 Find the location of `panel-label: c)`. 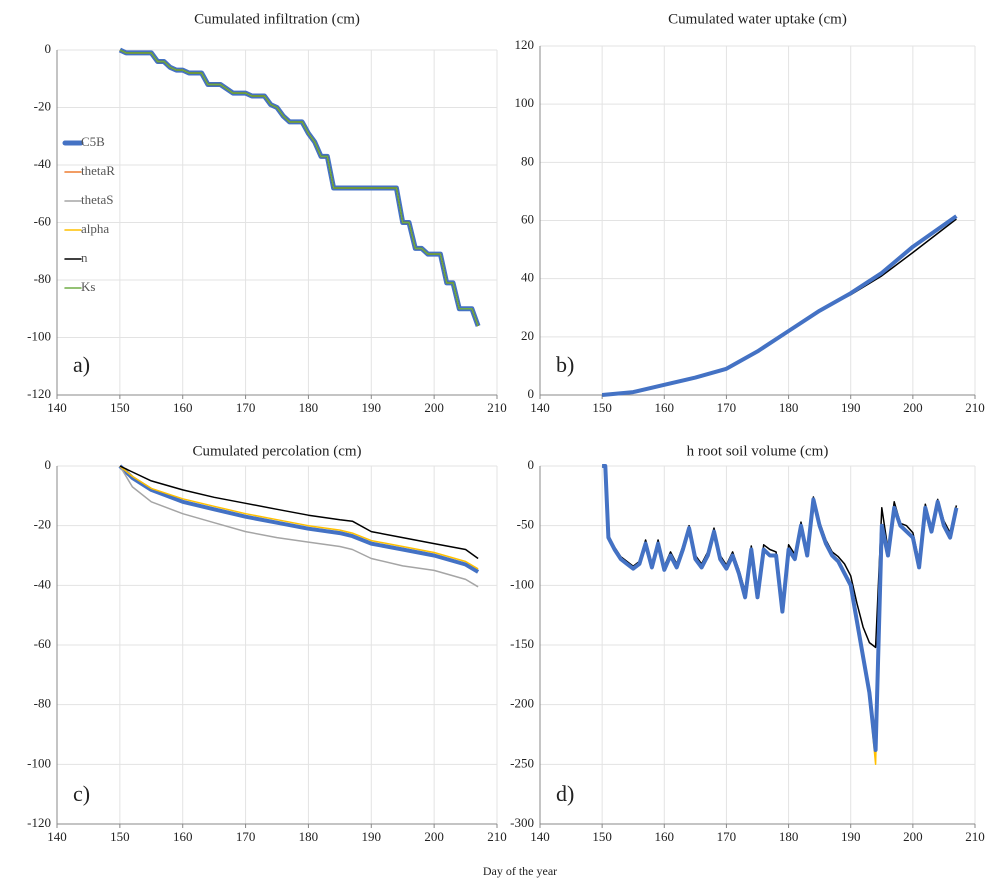

panel-label: c) is located at coordinates (81, 793).